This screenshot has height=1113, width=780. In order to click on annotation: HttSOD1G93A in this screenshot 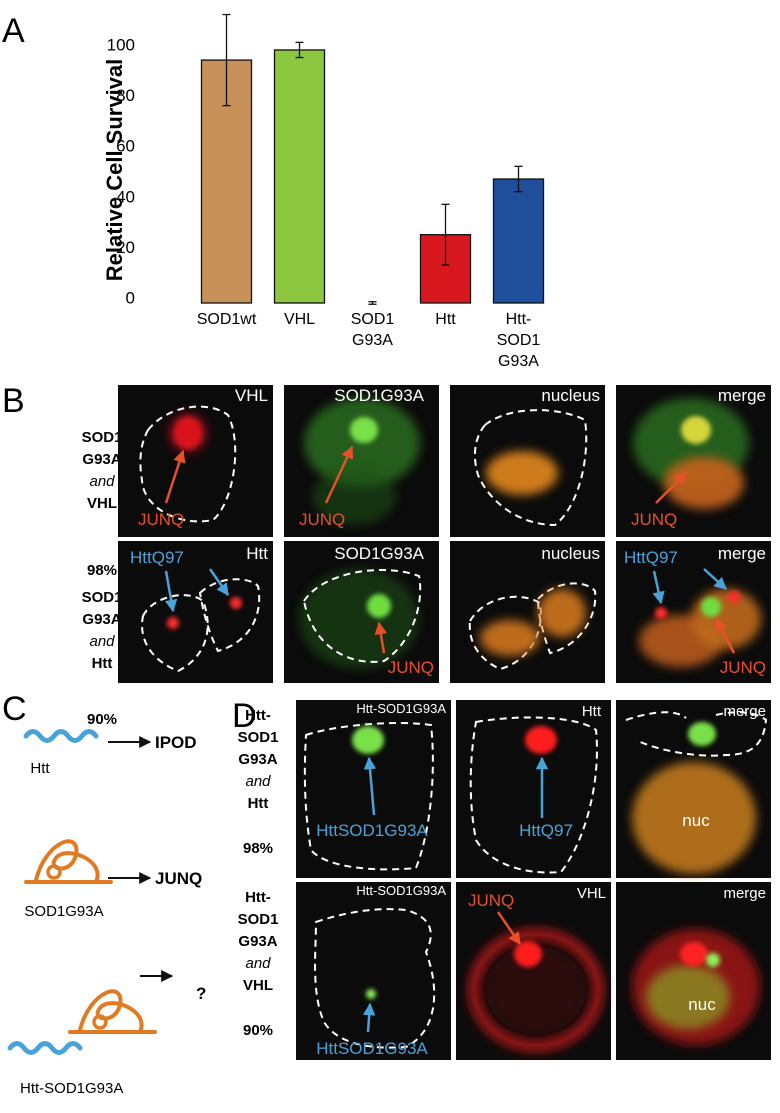, I will do `click(372, 830)`.